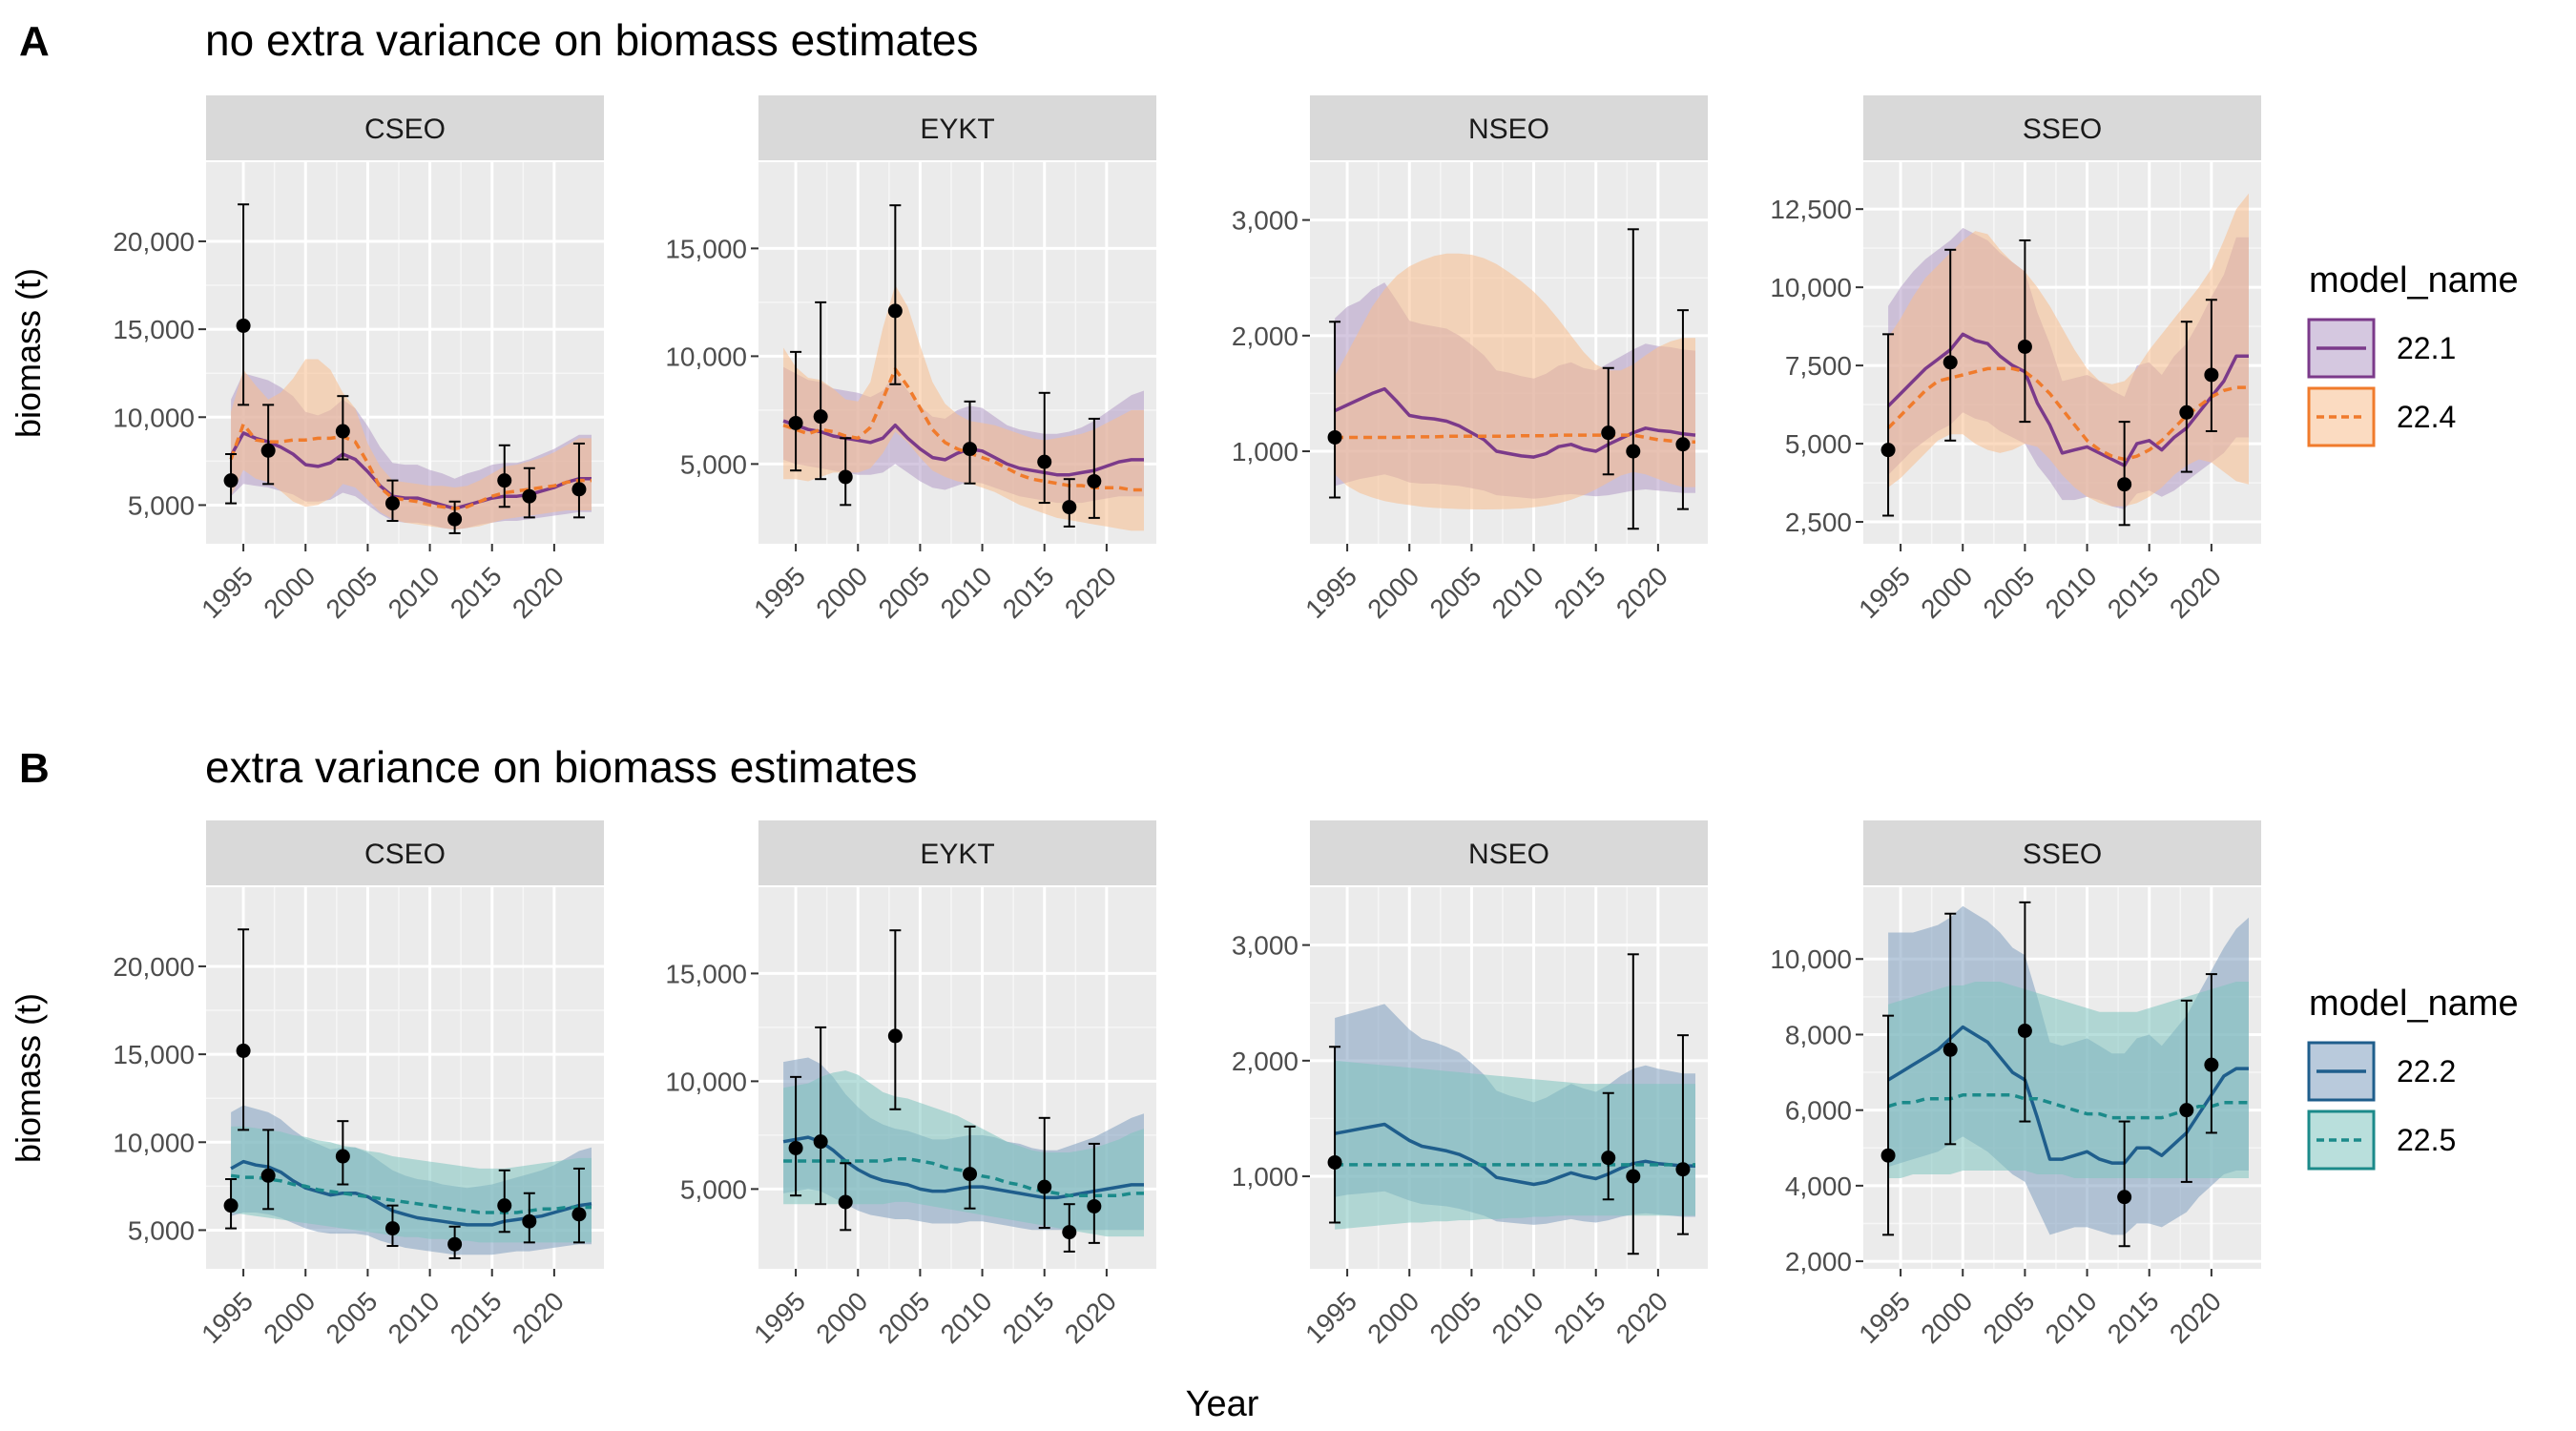 The width and height of the screenshot is (2576, 1431). I want to click on legend-label: 22.4, so click(2426, 417).